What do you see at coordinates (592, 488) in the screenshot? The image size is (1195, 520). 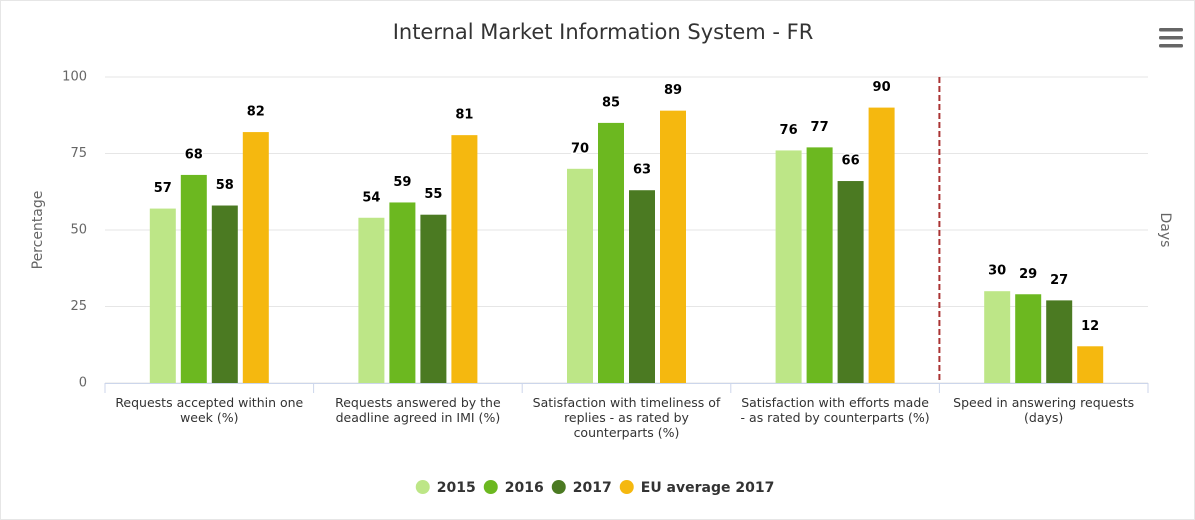 I see `legend-label: 2017` at bounding box center [592, 488].